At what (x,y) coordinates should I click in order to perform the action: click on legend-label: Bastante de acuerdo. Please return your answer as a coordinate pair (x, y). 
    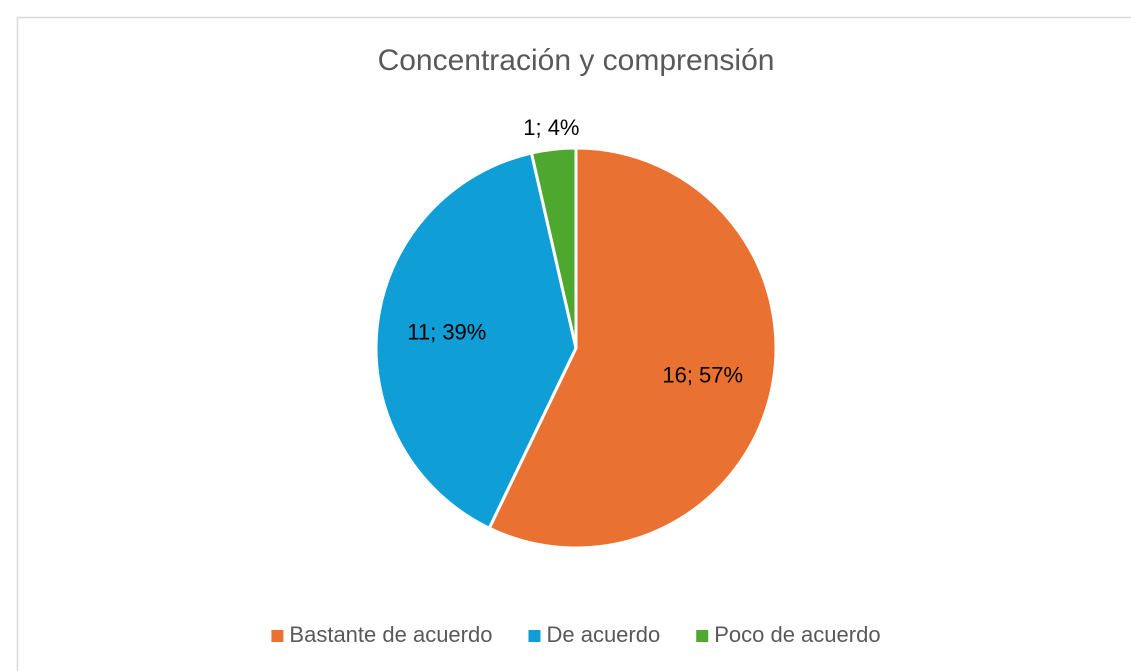
    Looking at the image, I should click on (390, 634).